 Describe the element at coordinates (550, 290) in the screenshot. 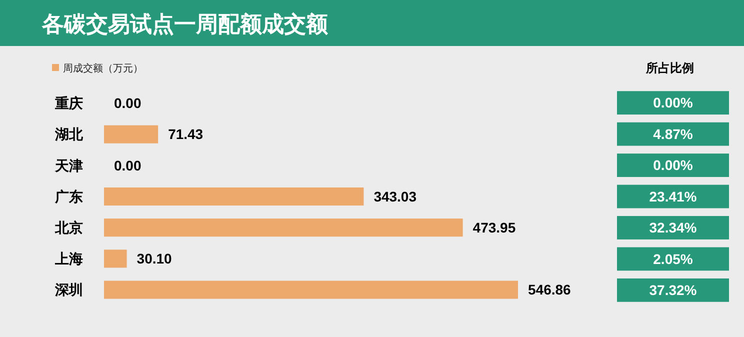

I see `data-label: 546.86` at that location.